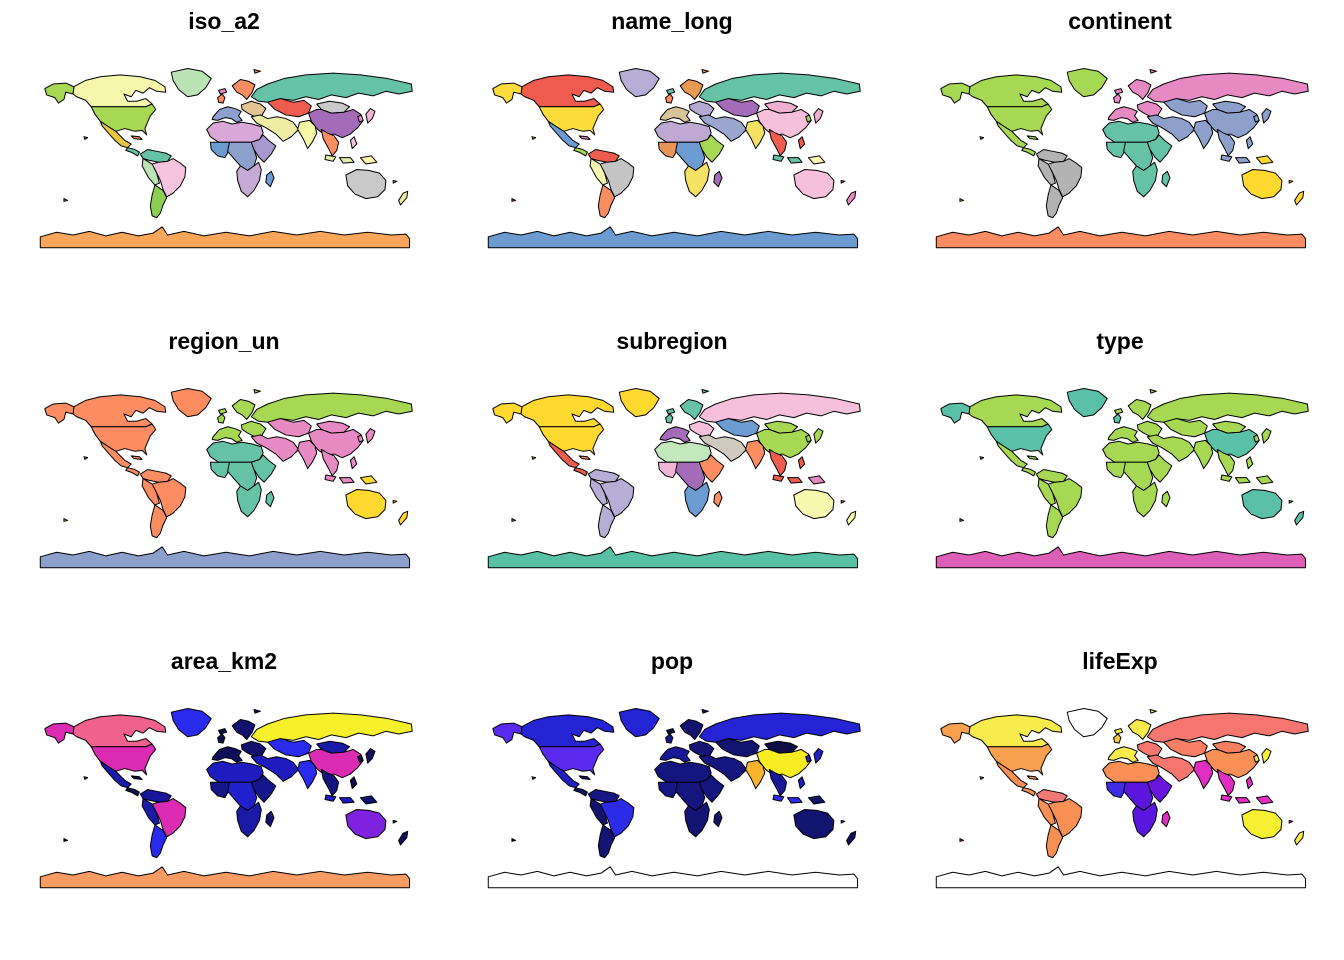  Describe the element at coordinates (683, 132) in the screenshot. I see `region-north-africa` at that location.